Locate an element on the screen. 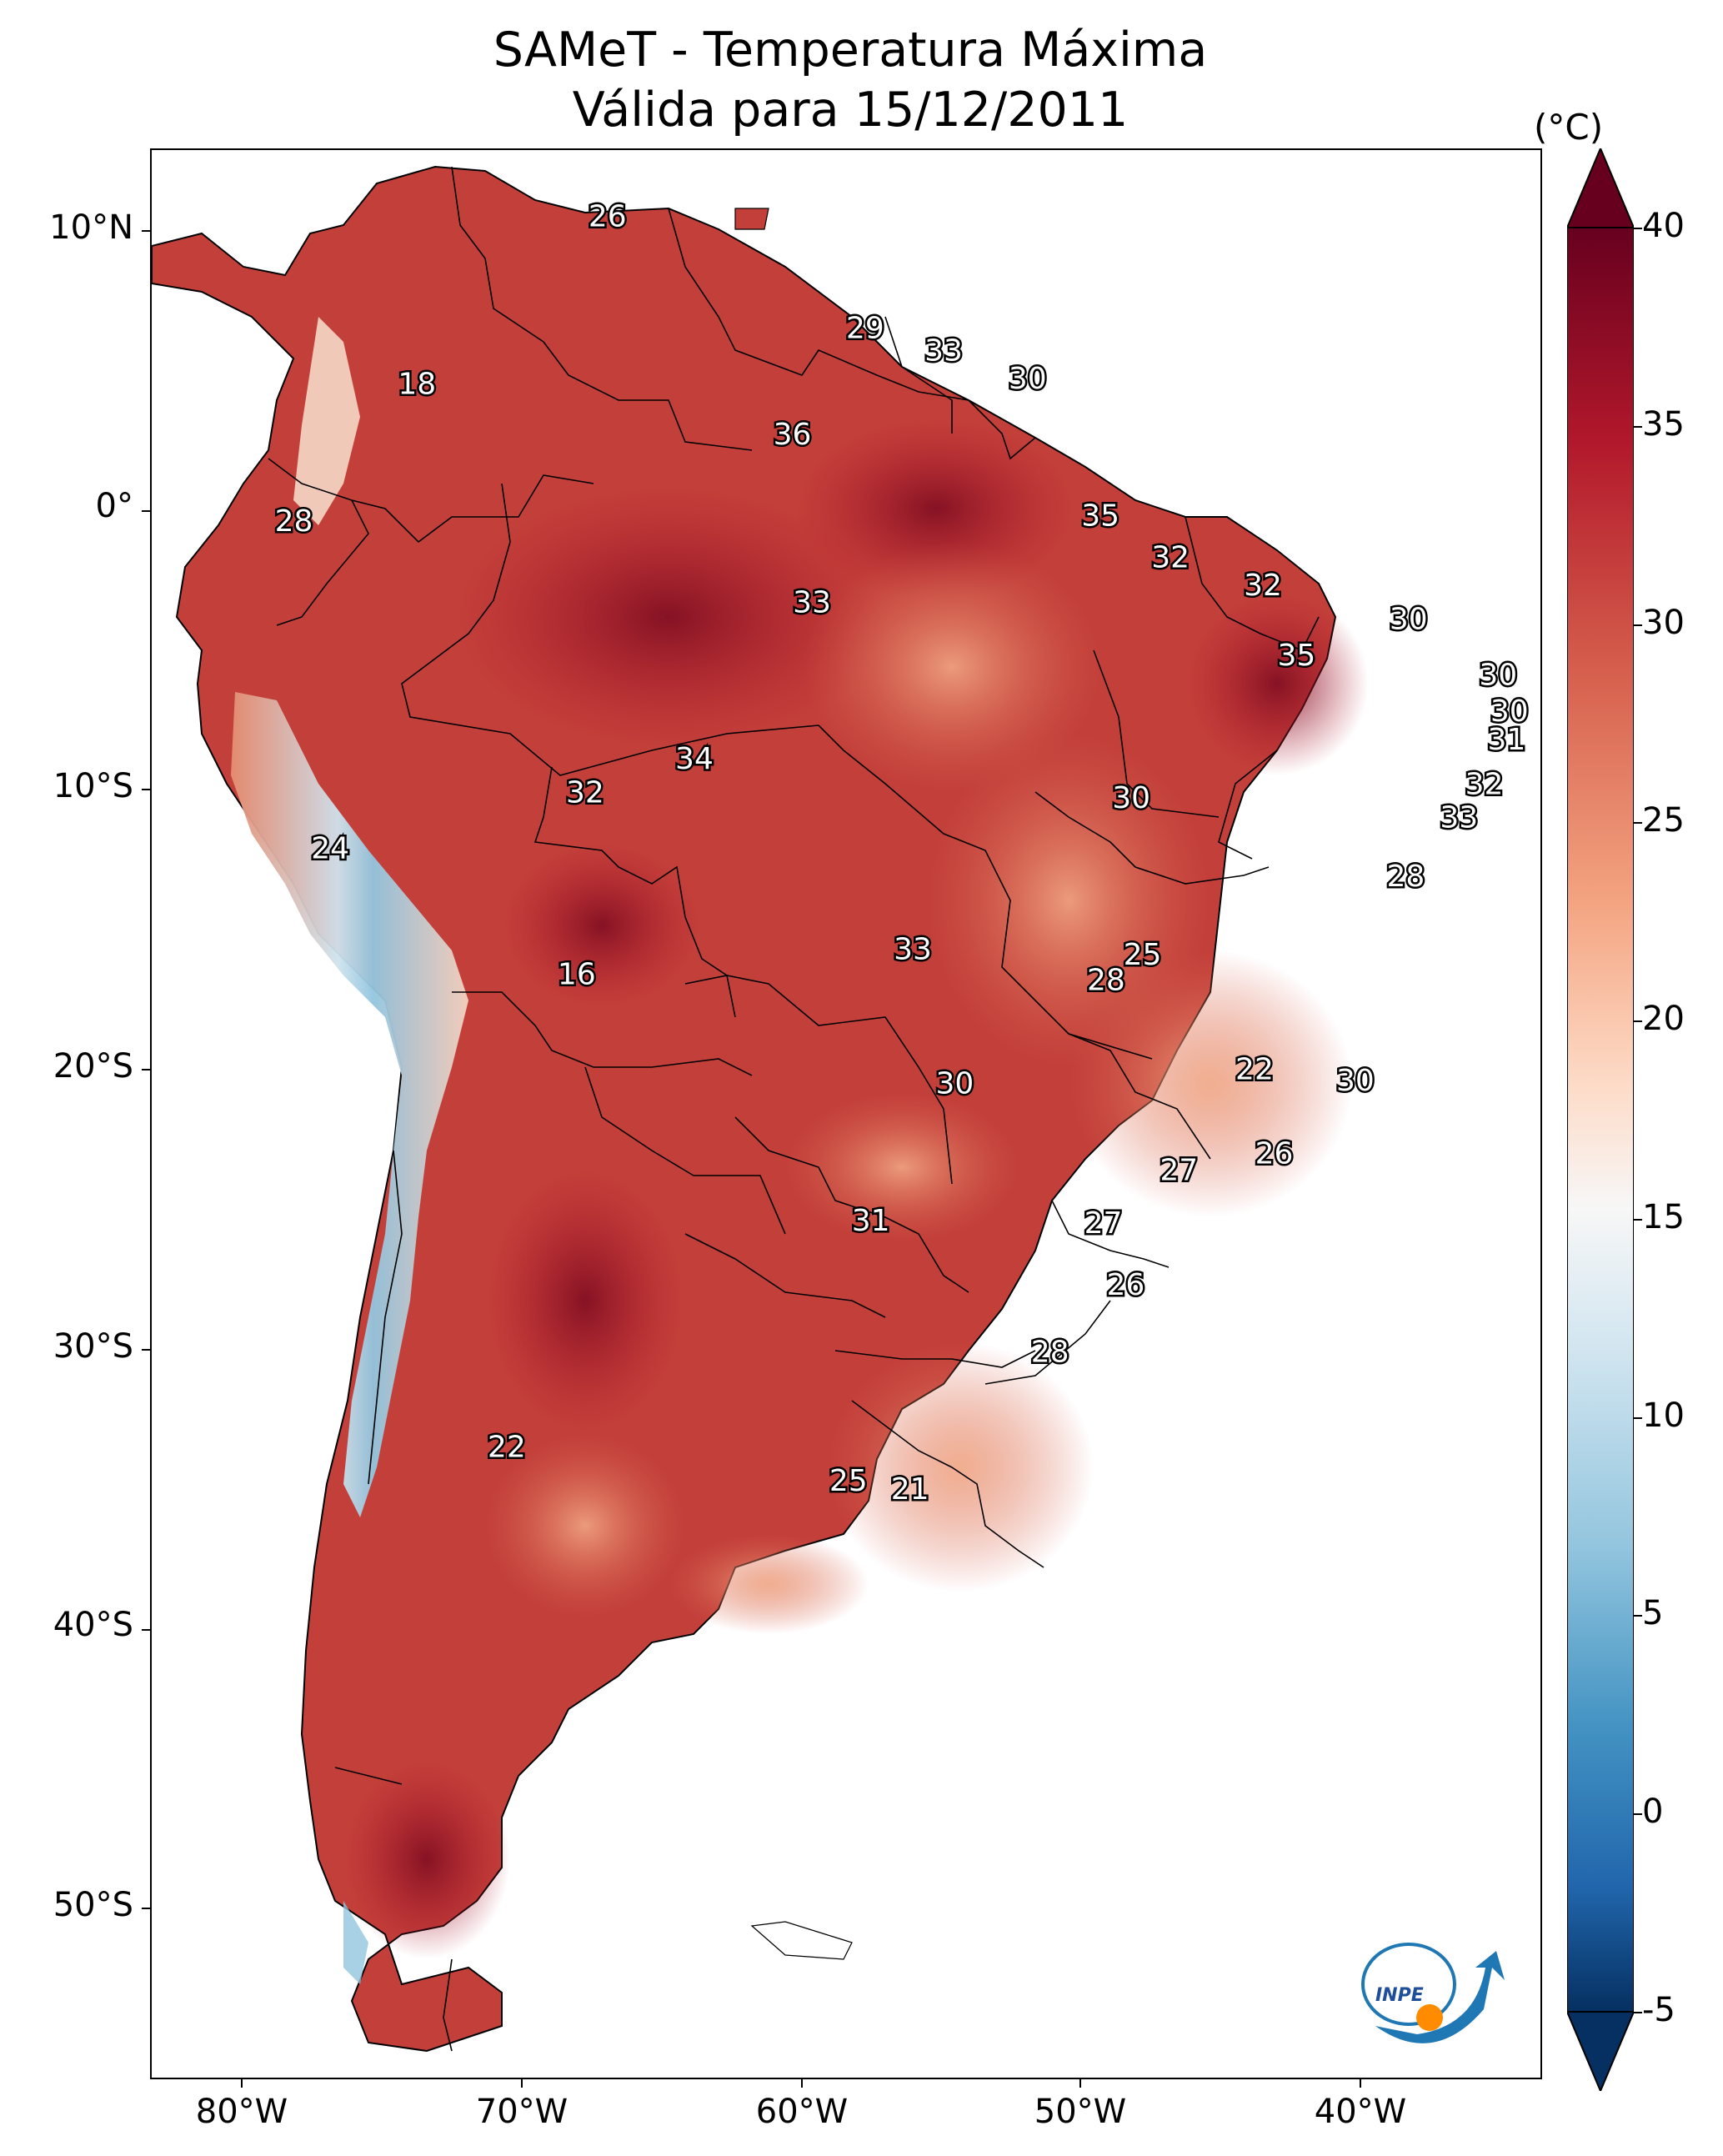  colorbar-tick-label: 30 is located at coordinates (1663, 622).